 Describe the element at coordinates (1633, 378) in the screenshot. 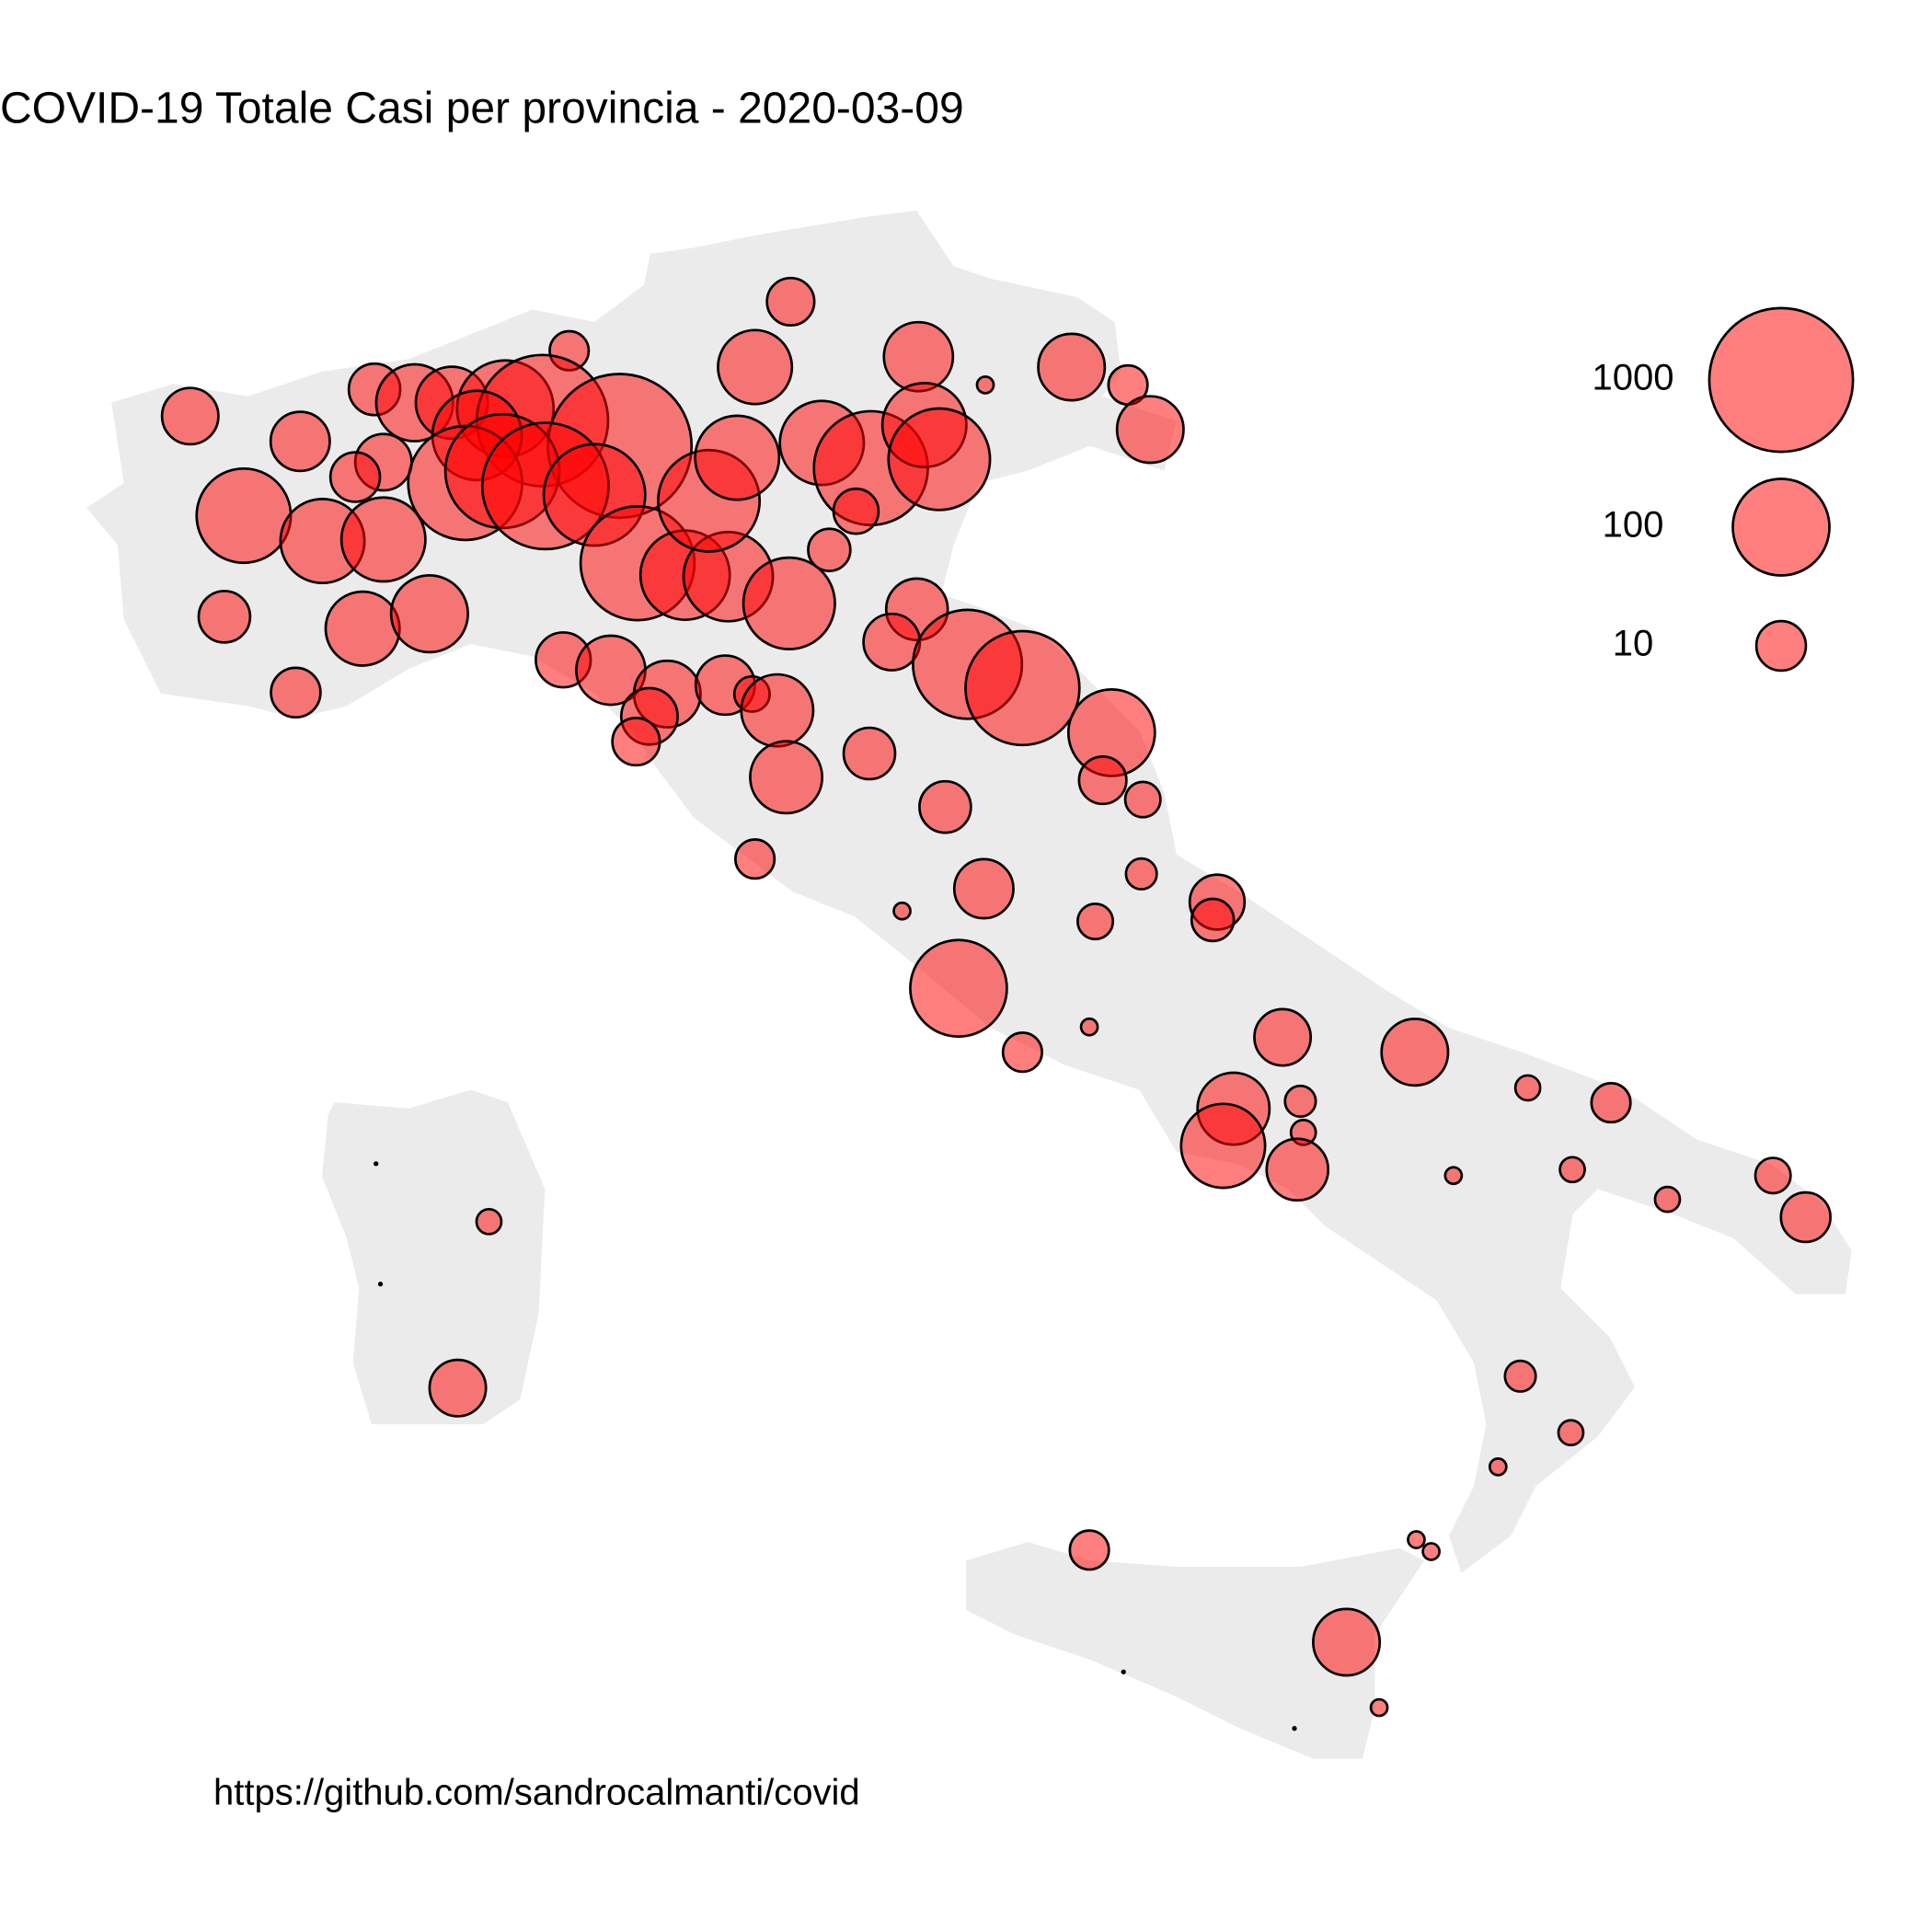

I see `legend-label: 1000` at that location.